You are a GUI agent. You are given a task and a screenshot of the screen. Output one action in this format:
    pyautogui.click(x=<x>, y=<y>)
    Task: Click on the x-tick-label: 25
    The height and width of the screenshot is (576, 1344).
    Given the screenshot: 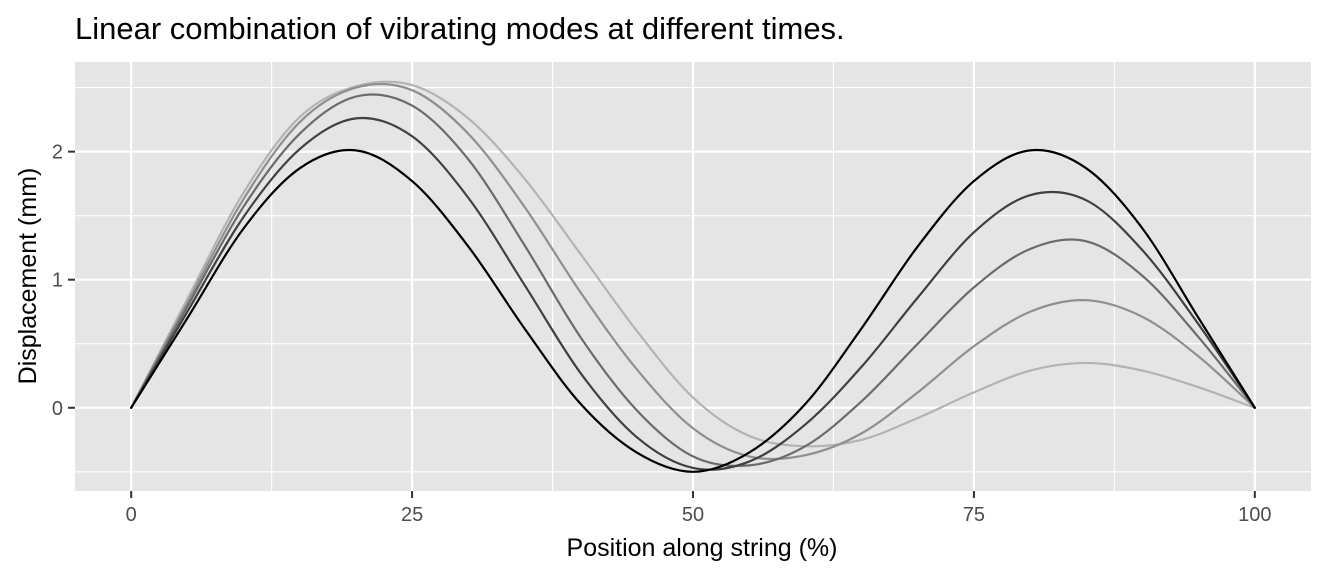 What is the action you would take?
    pyautogui.click(x=412, y=515)
    